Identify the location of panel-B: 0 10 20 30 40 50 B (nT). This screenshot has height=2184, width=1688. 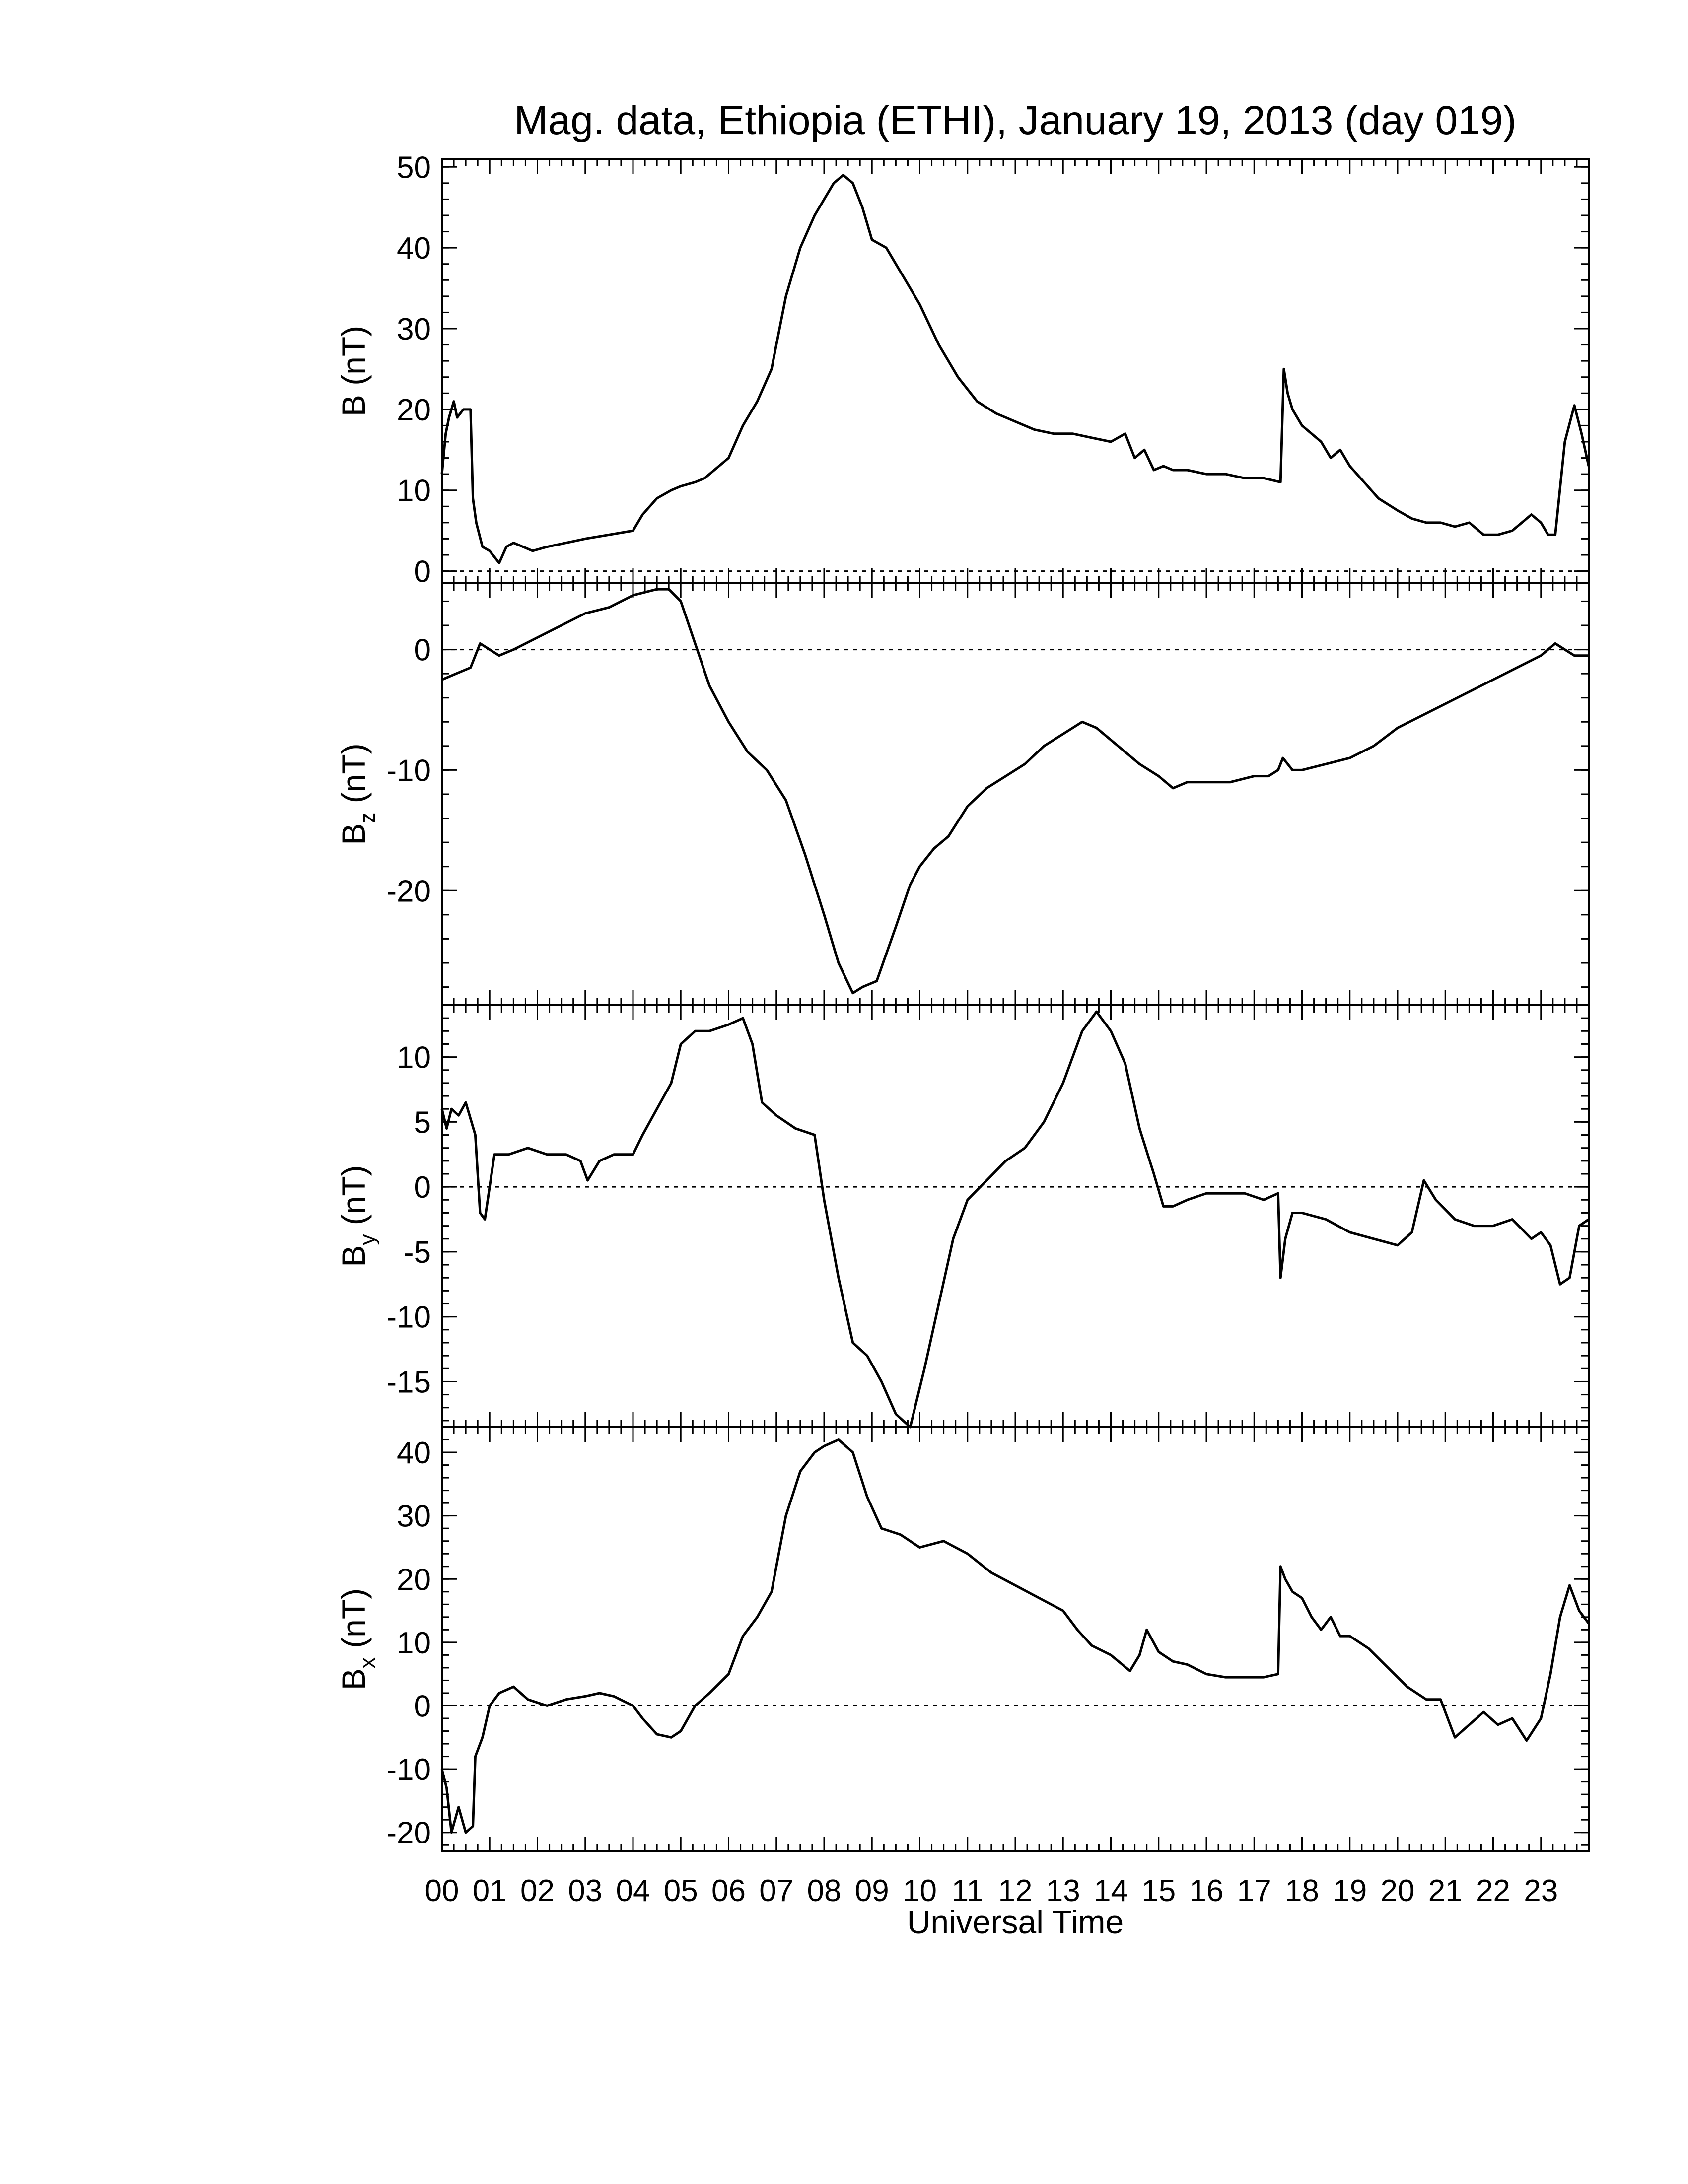
(962, 369).